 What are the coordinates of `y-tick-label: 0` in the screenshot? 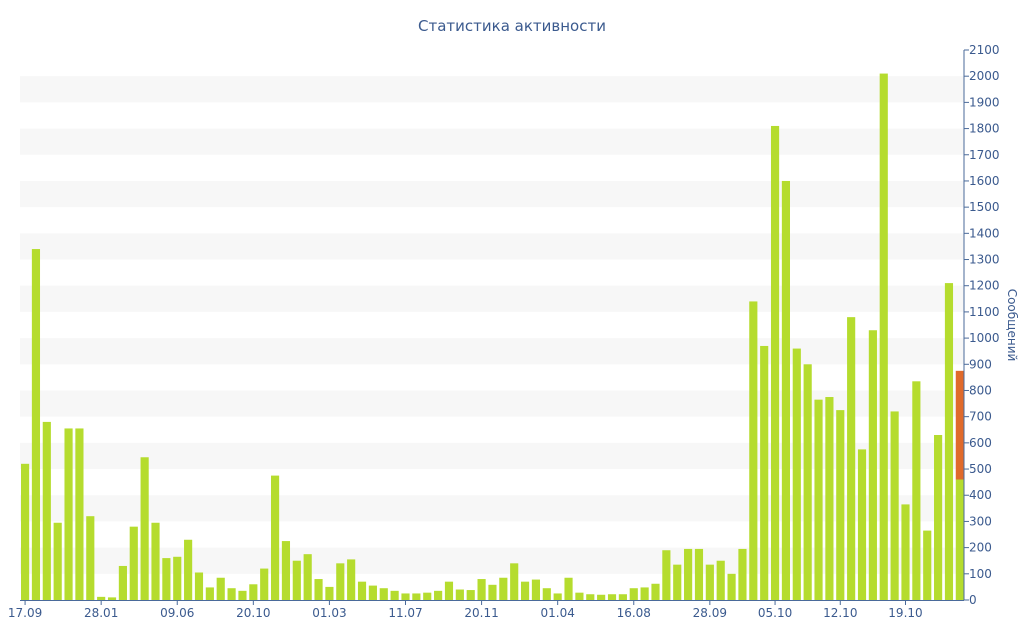 It's located at (973, 600).